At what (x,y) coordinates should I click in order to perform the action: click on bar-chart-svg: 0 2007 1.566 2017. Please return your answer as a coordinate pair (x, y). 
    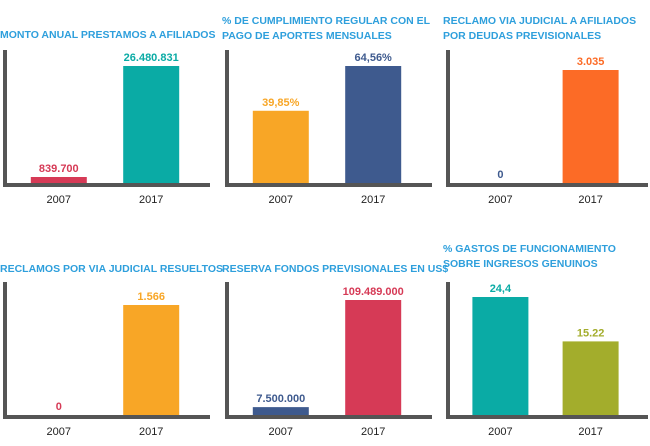
    Looking at the image, I should click on (106, 360).